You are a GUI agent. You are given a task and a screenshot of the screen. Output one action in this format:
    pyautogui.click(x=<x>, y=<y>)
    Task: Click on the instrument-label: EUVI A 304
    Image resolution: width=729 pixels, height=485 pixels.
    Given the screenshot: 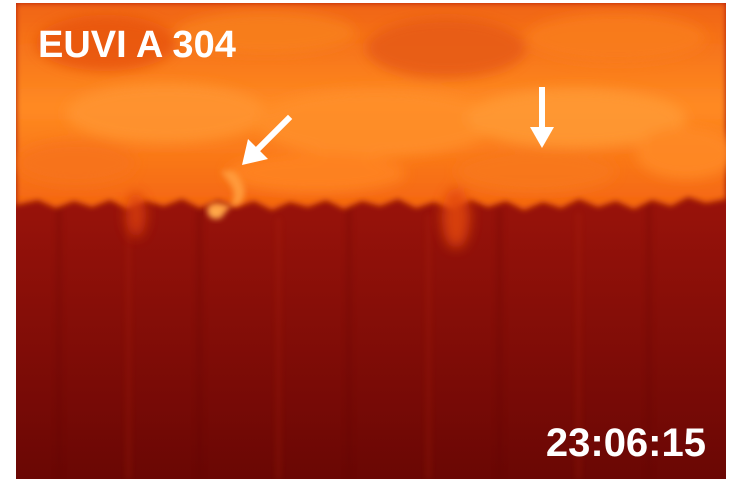 What is the action you would take?
    pyautogui.click(x=137, y=45)
    